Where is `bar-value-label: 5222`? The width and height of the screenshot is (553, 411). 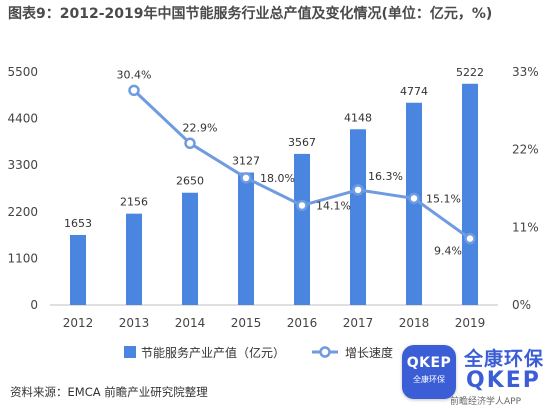 bar-value-label: 5222 is located at coordinates (470, 72).